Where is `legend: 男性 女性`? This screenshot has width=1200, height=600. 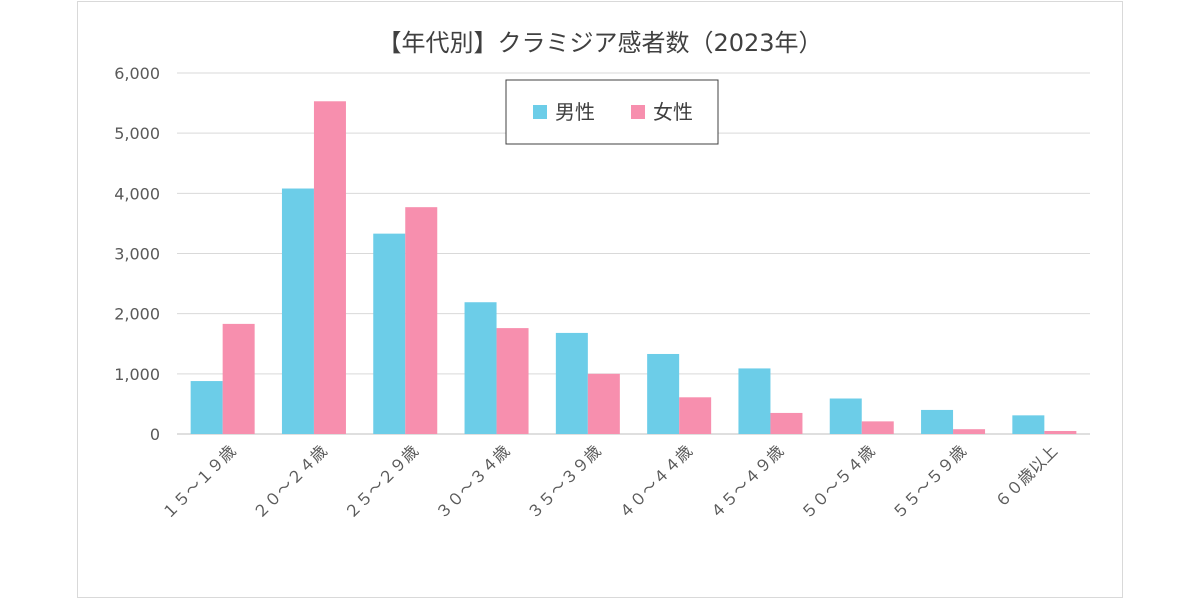
legend: 男性 女性 is located at coordinates (612, 112).